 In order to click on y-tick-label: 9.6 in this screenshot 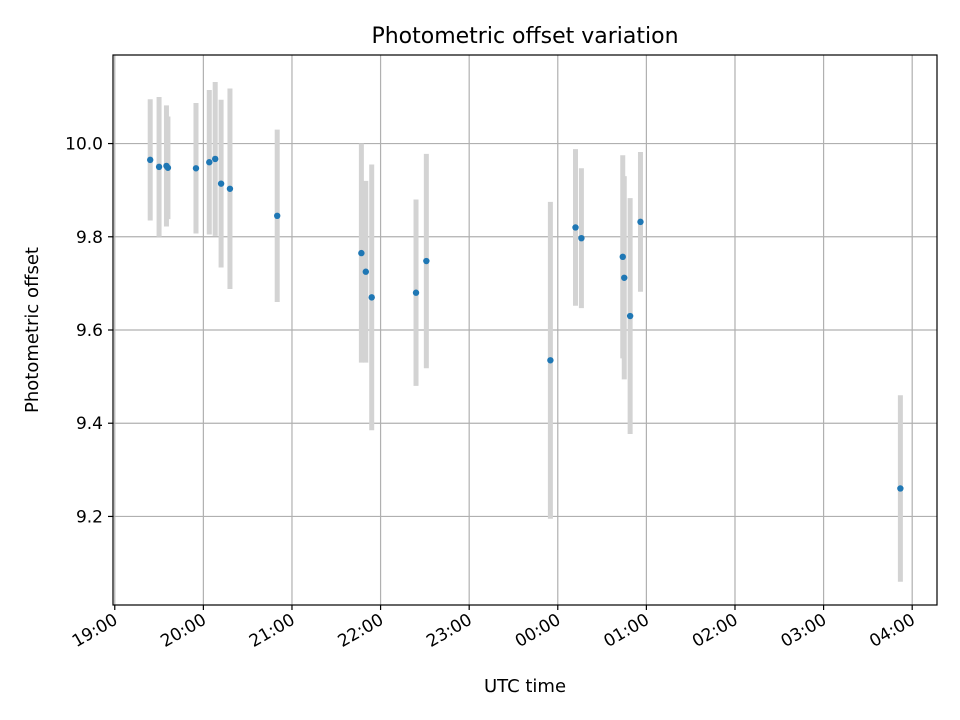, I will do `click(89, 331)`.